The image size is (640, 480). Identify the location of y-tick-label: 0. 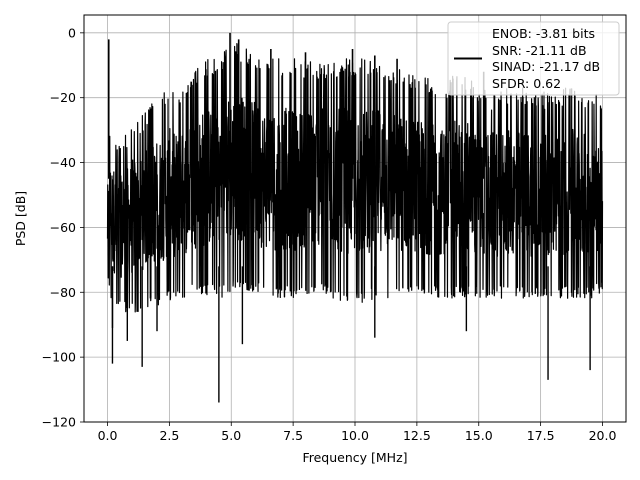
(72, 32).